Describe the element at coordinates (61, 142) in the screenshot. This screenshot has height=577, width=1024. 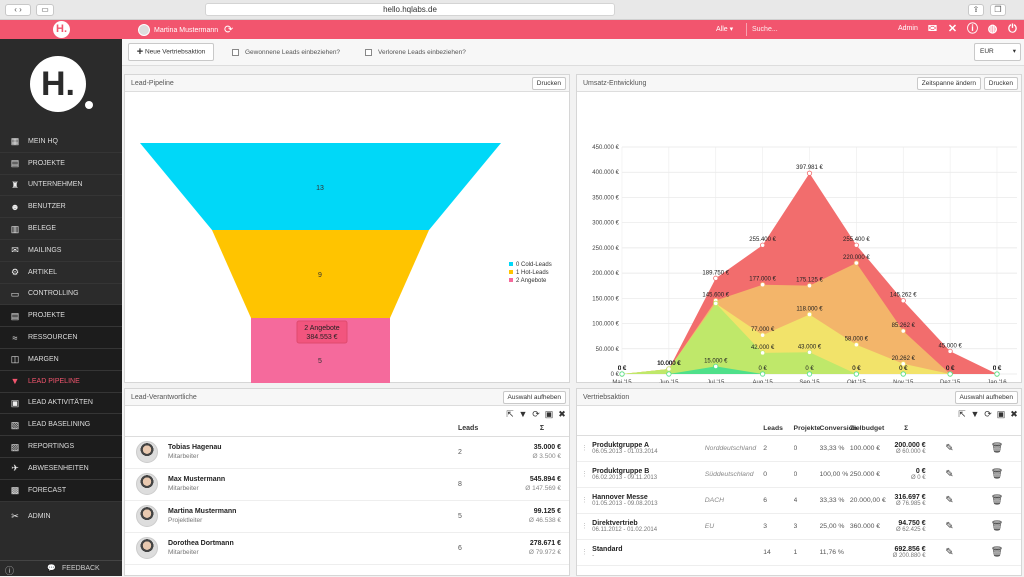
I see `sidebar-item-mein-hq: ▦ MEIN HQ` at that location.